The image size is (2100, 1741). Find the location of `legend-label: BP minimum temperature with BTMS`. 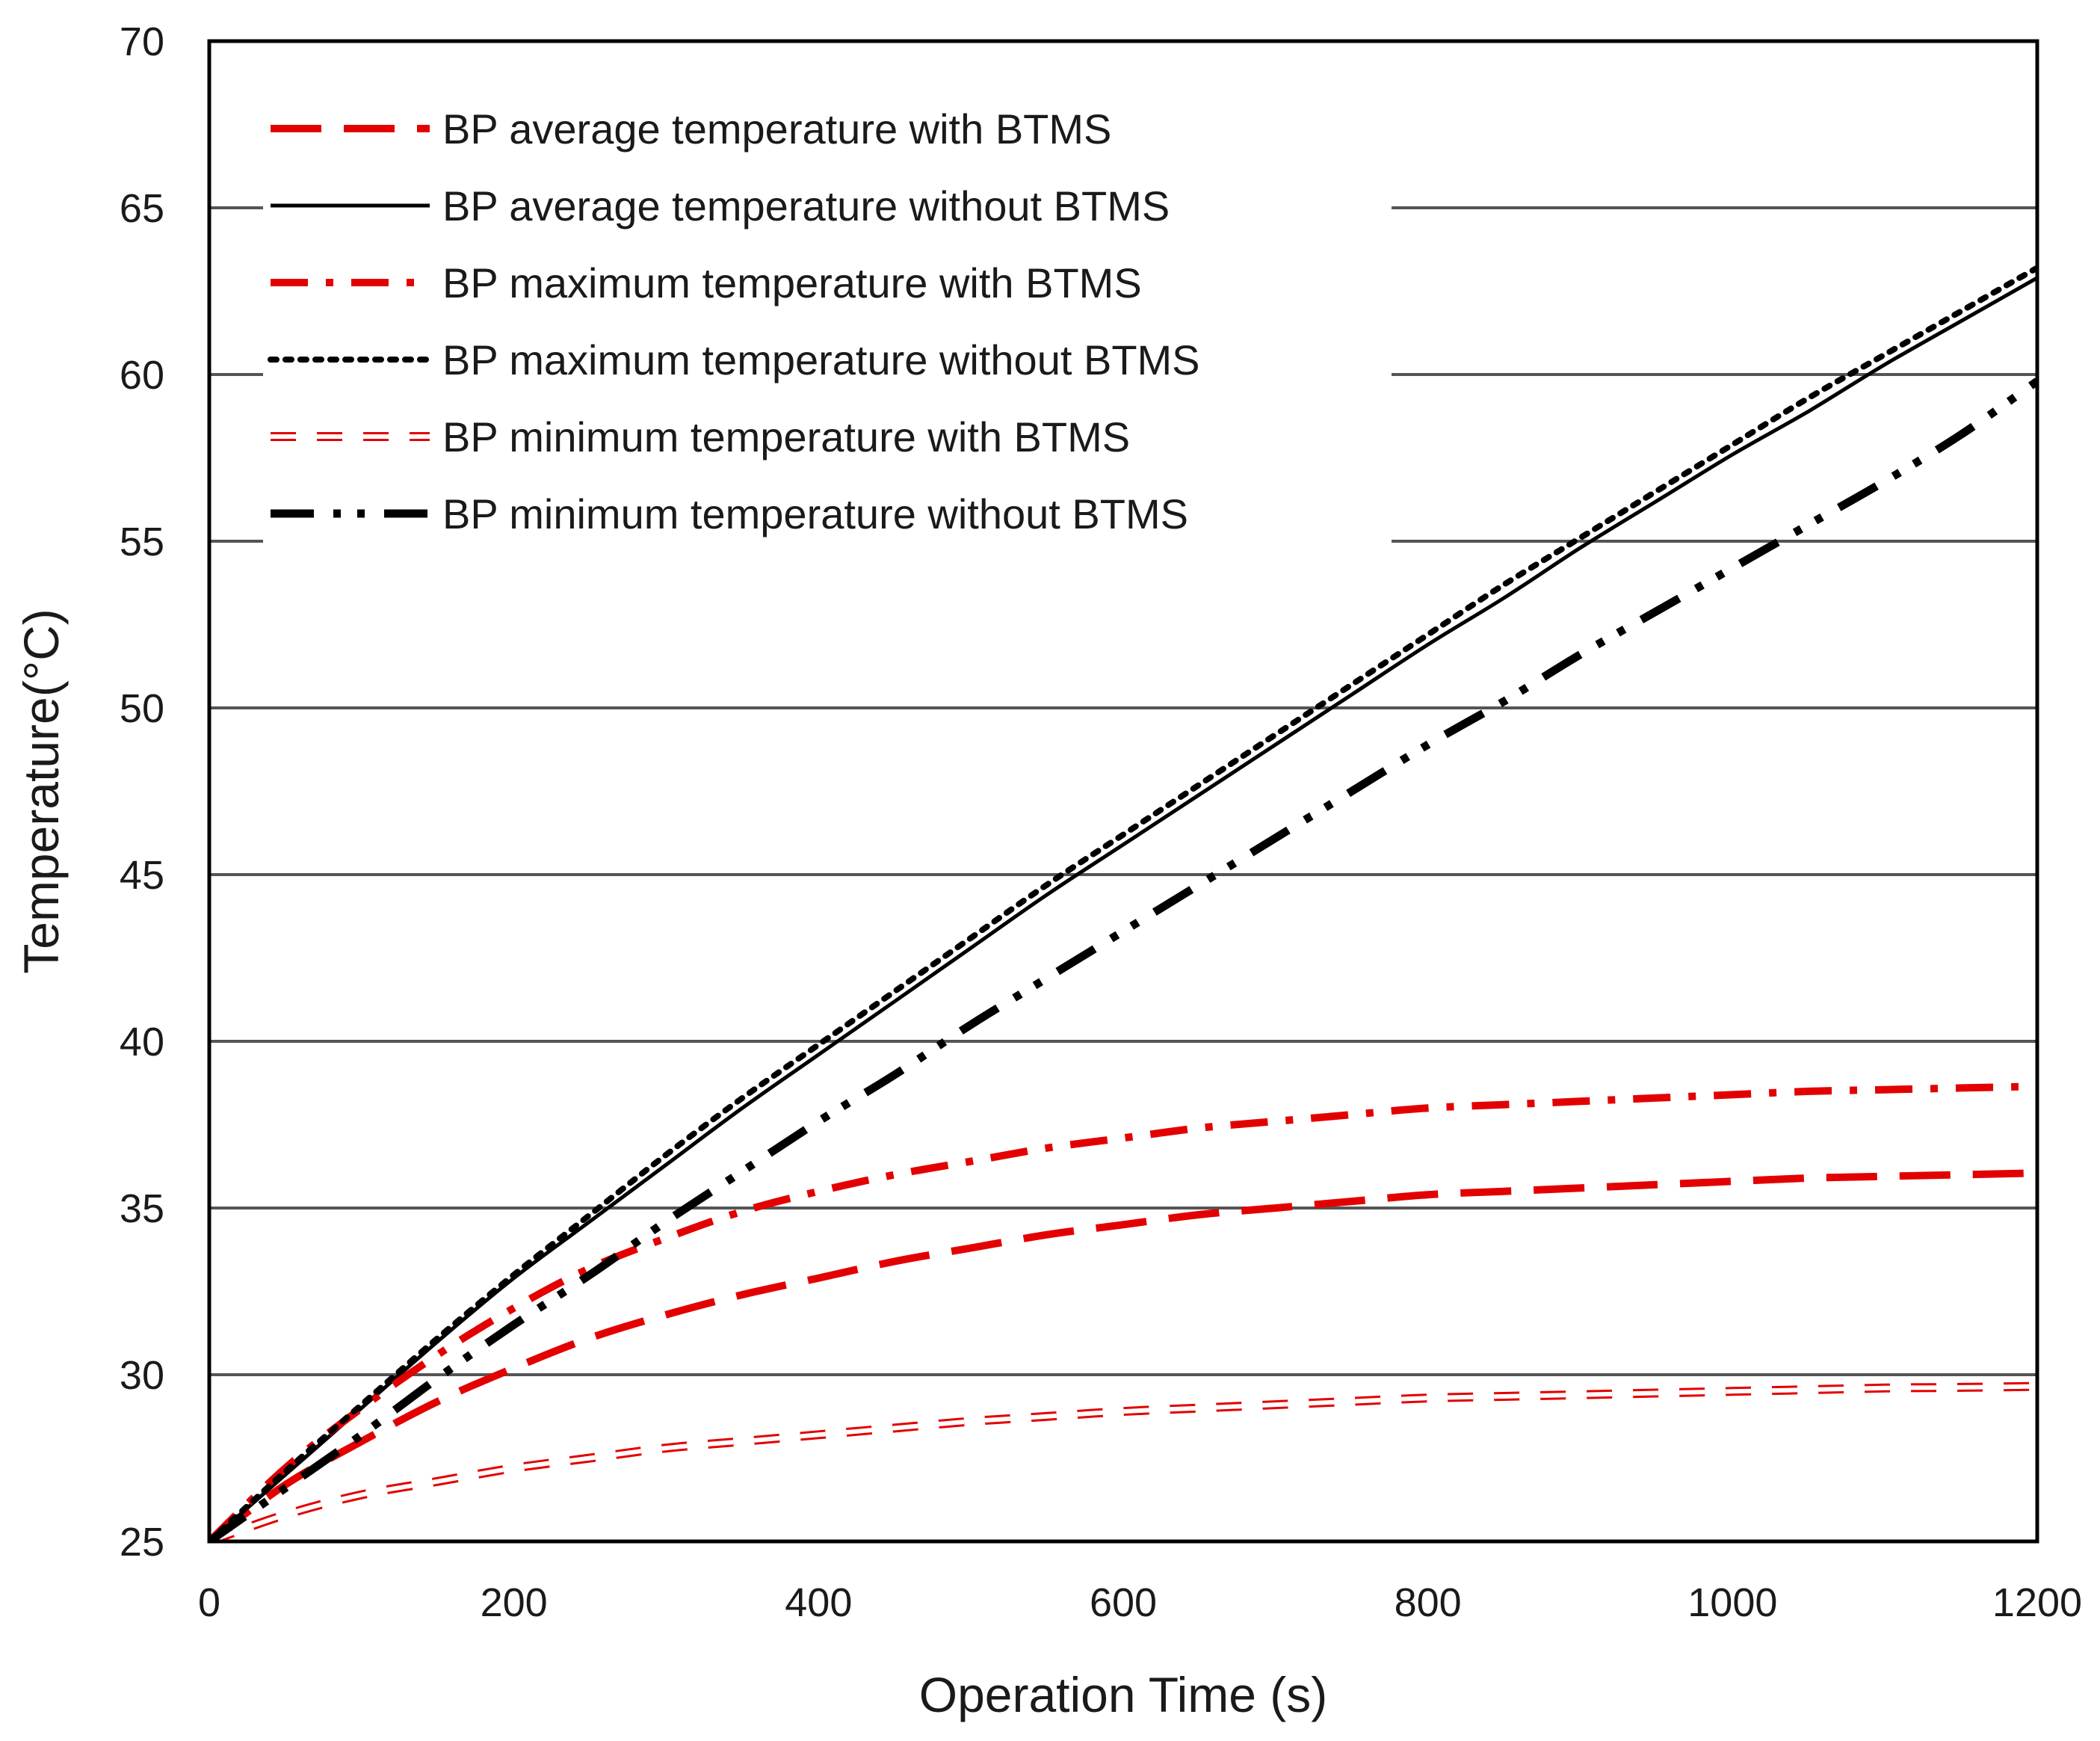

legend-label: BP minimum temperature with BTMS is located at coordinates (786, 437).